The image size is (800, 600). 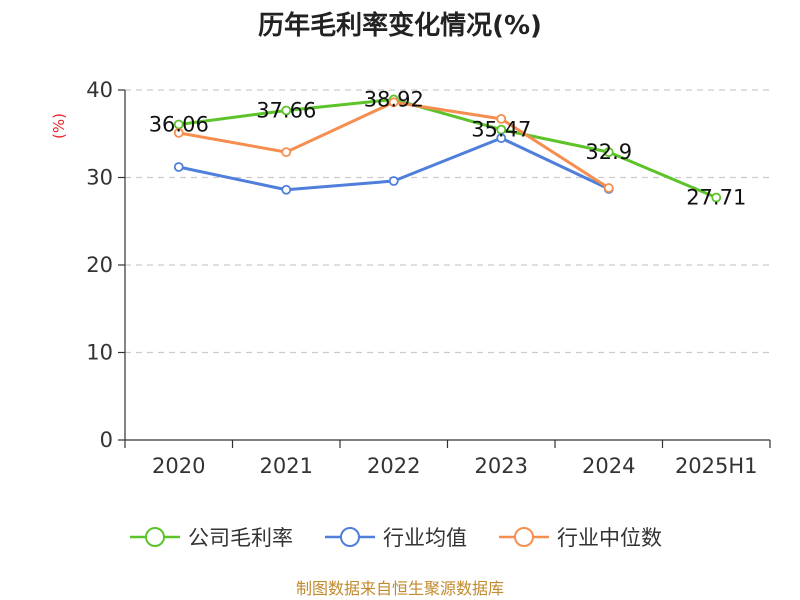 What do you see at coordinates (608, 466) in the screenshot?
I see `x-tick-label: 2024` at bounding box center [608, 466].